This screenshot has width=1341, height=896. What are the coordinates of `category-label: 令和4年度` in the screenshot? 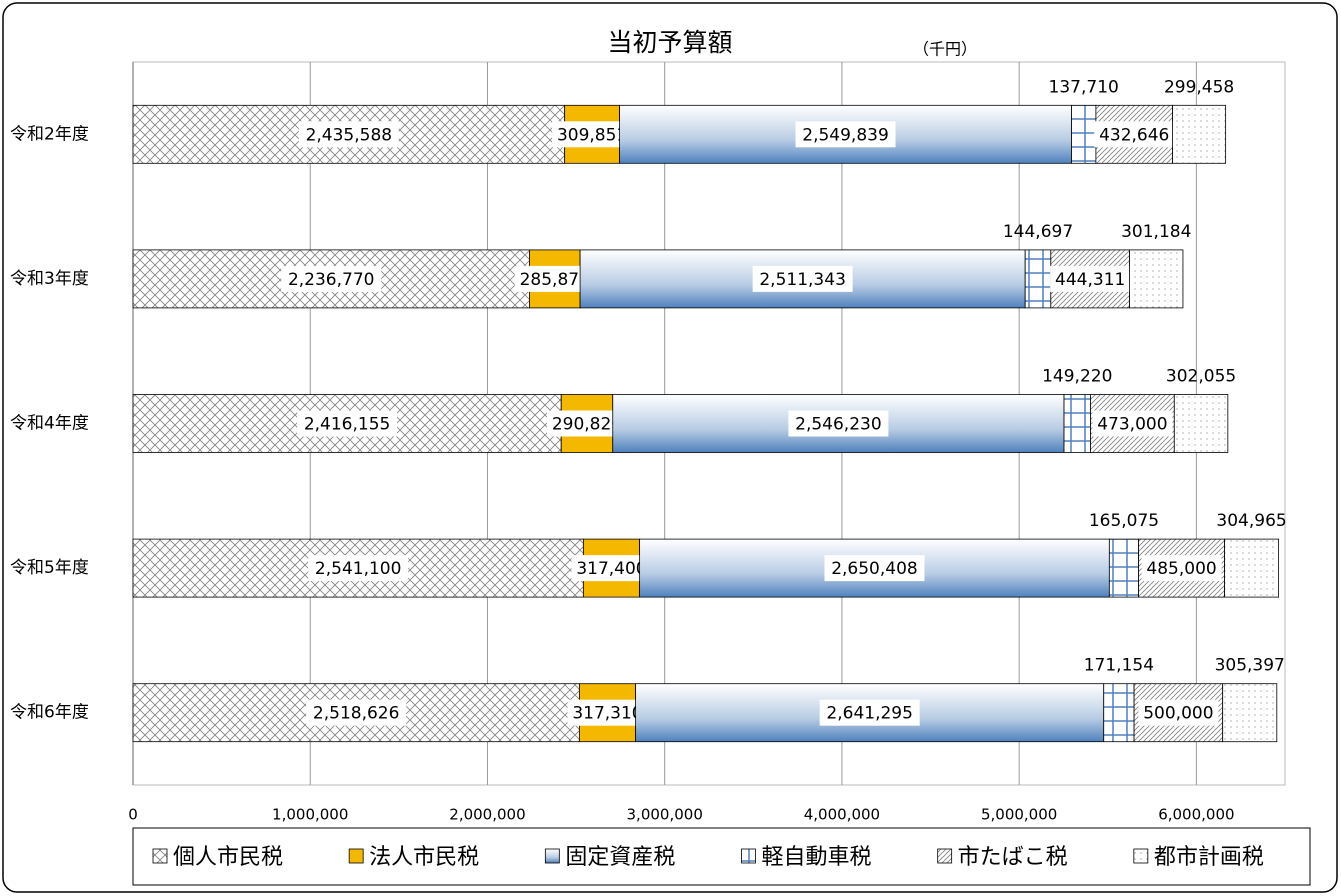 It's located at (49, 424).